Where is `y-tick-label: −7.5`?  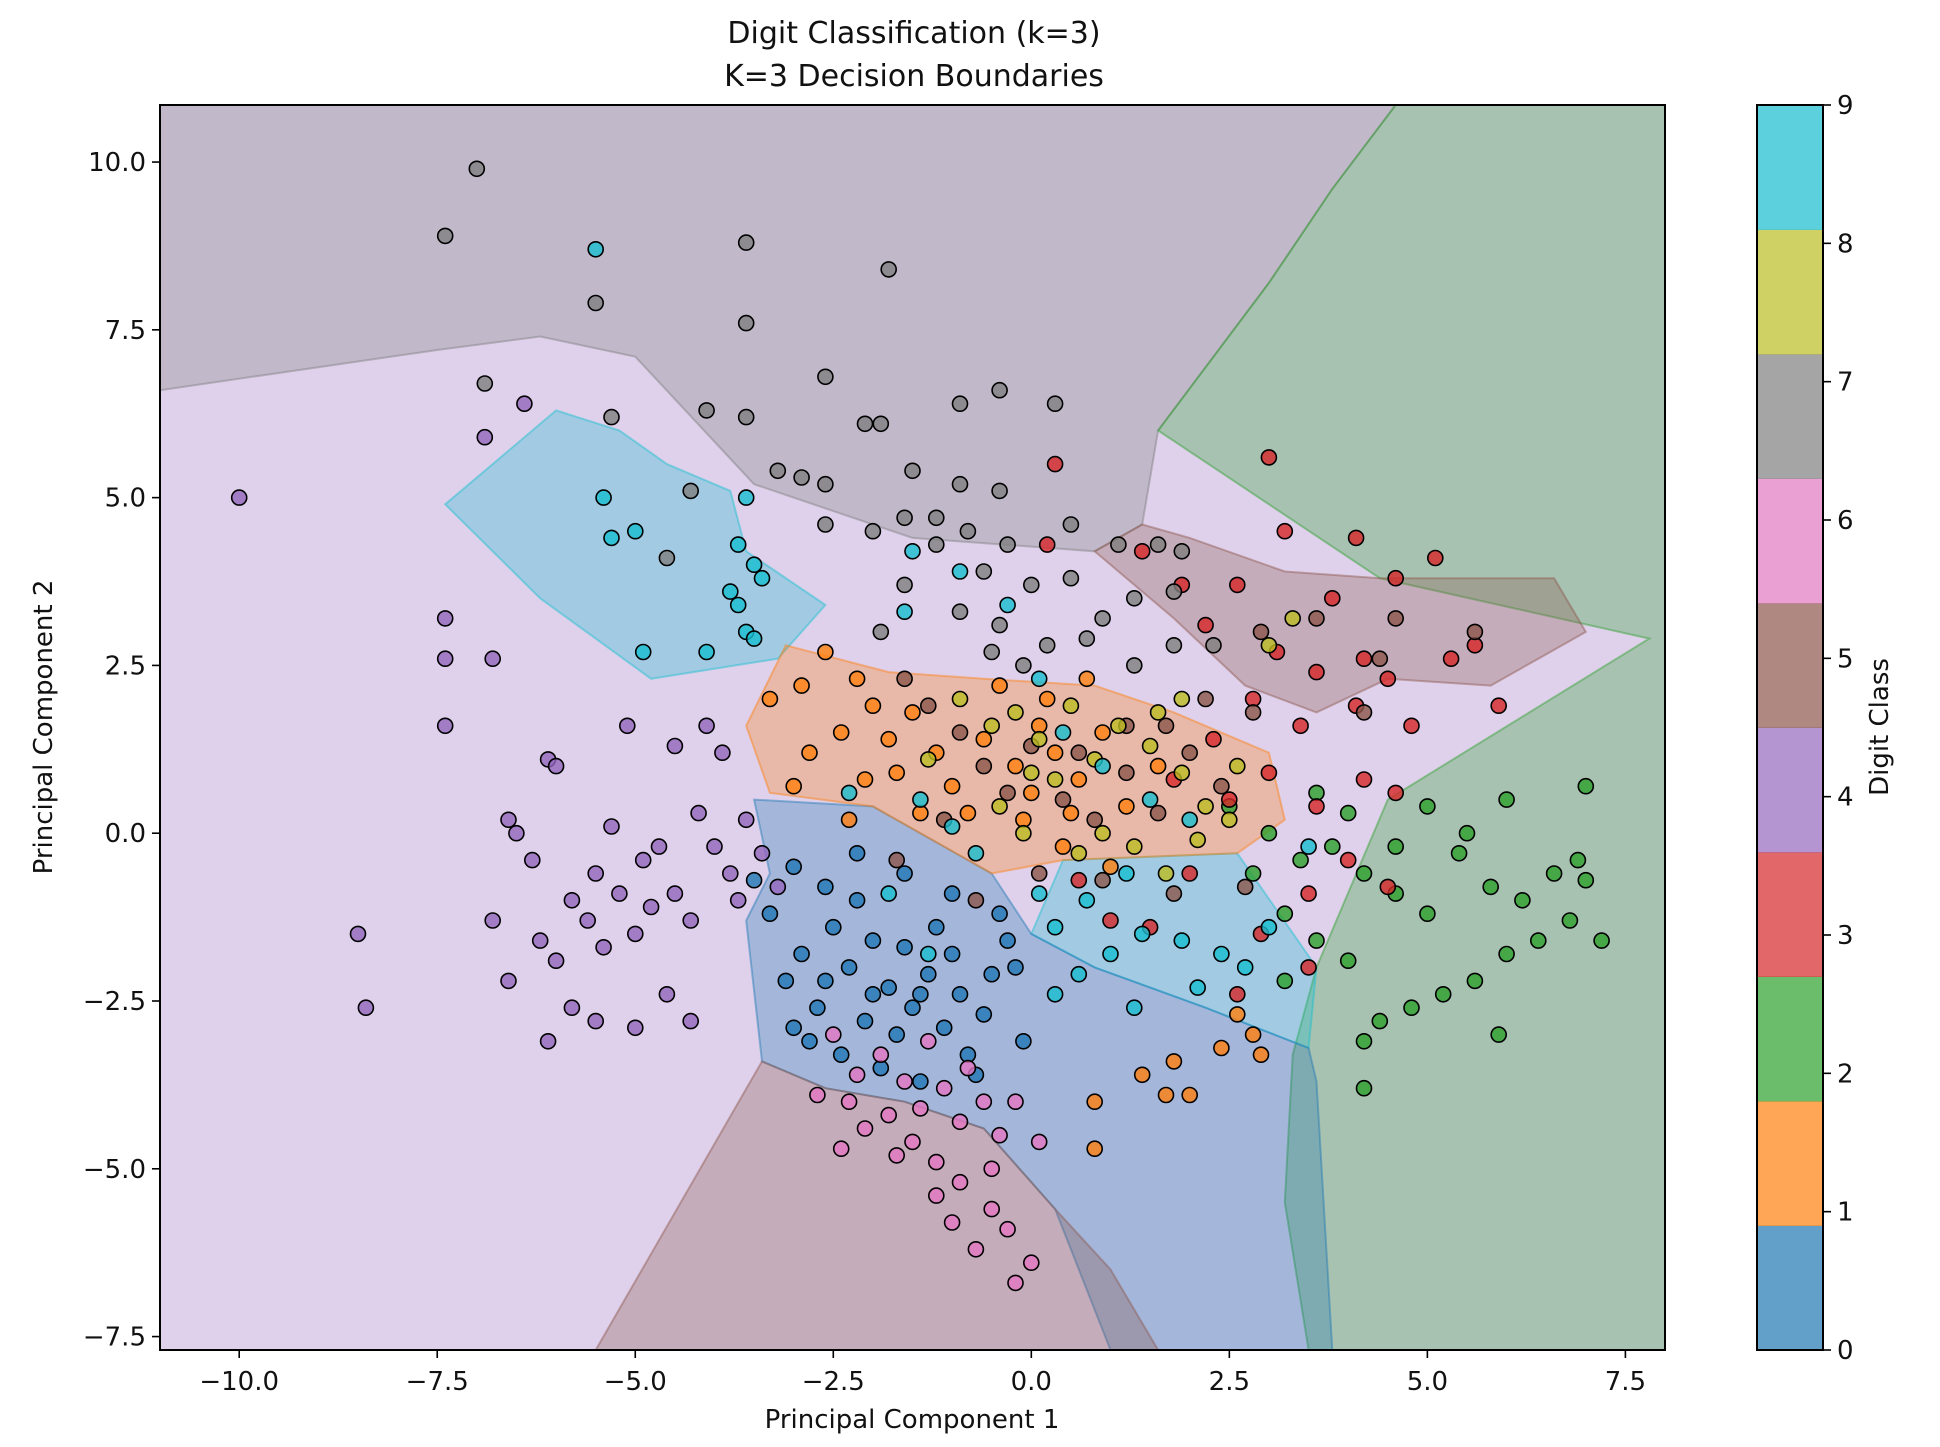
y-tick-label: −7.5 is located at coordinates (114, 1338).